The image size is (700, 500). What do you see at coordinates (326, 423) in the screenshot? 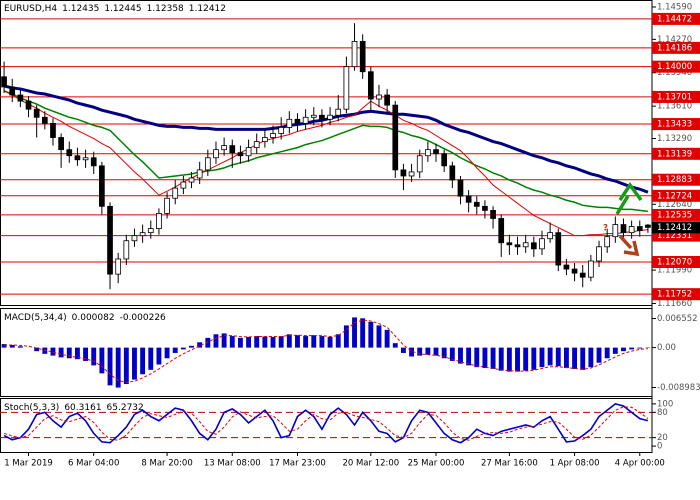
I see `stoch-line` at bounding box center [326, 423].